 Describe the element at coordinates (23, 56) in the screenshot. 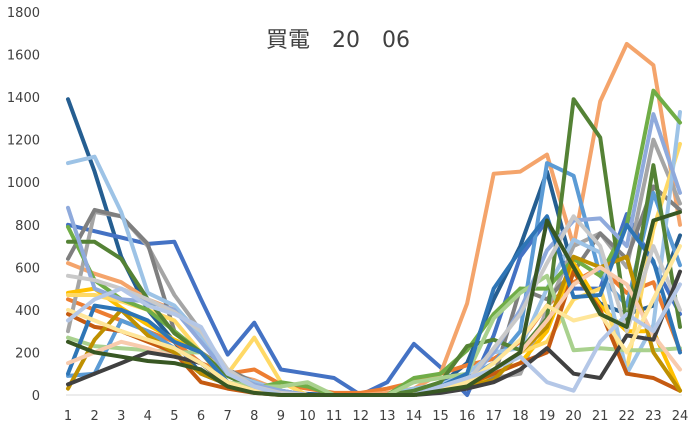

I see `y-tick-label: 1600` at that location.